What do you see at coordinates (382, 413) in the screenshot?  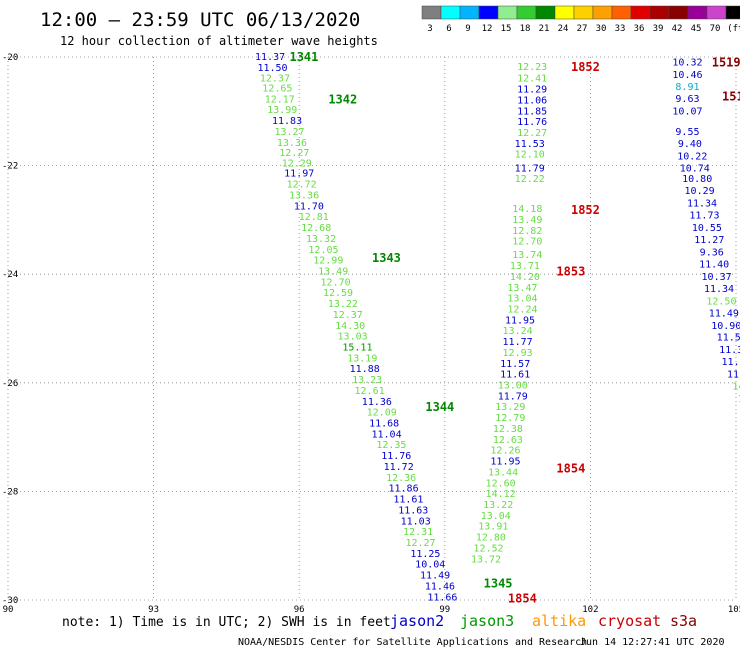 I see `swh-value: 12.09` at bounding box center [382, 413].